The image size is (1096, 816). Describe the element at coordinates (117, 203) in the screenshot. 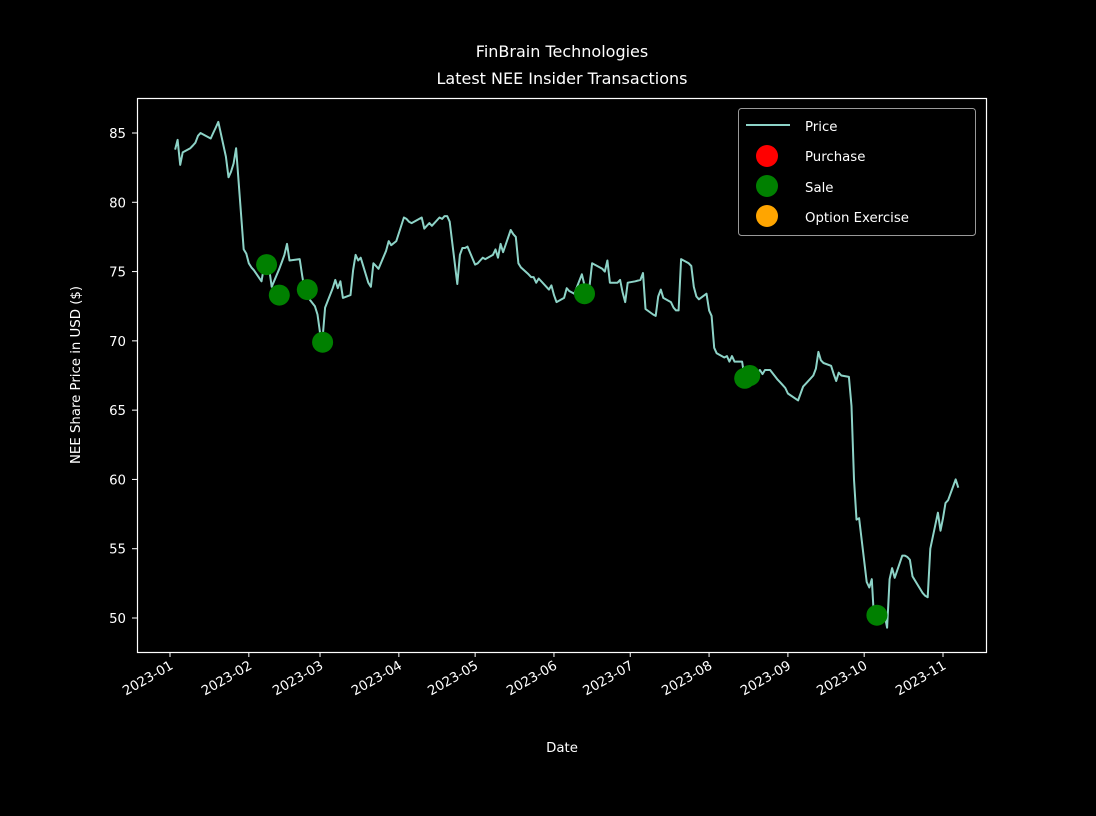

I see `y-tick-label: 80` at that location.